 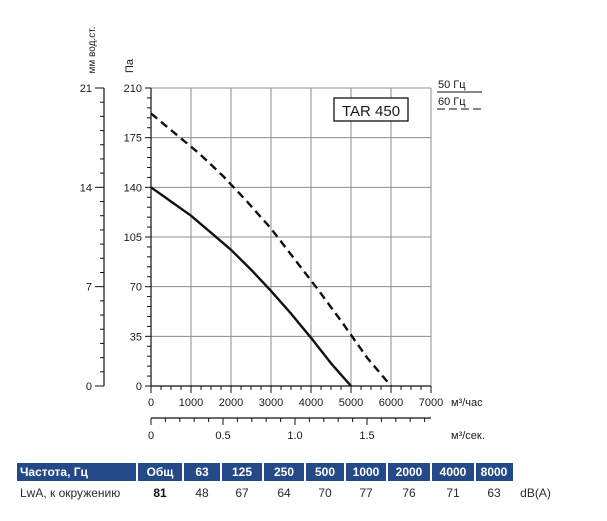 What do you see at coordinates (54, 472) in the screenshot?
I see `table-header-frequency: Частота, Гц` at bounding box center [54, 472].